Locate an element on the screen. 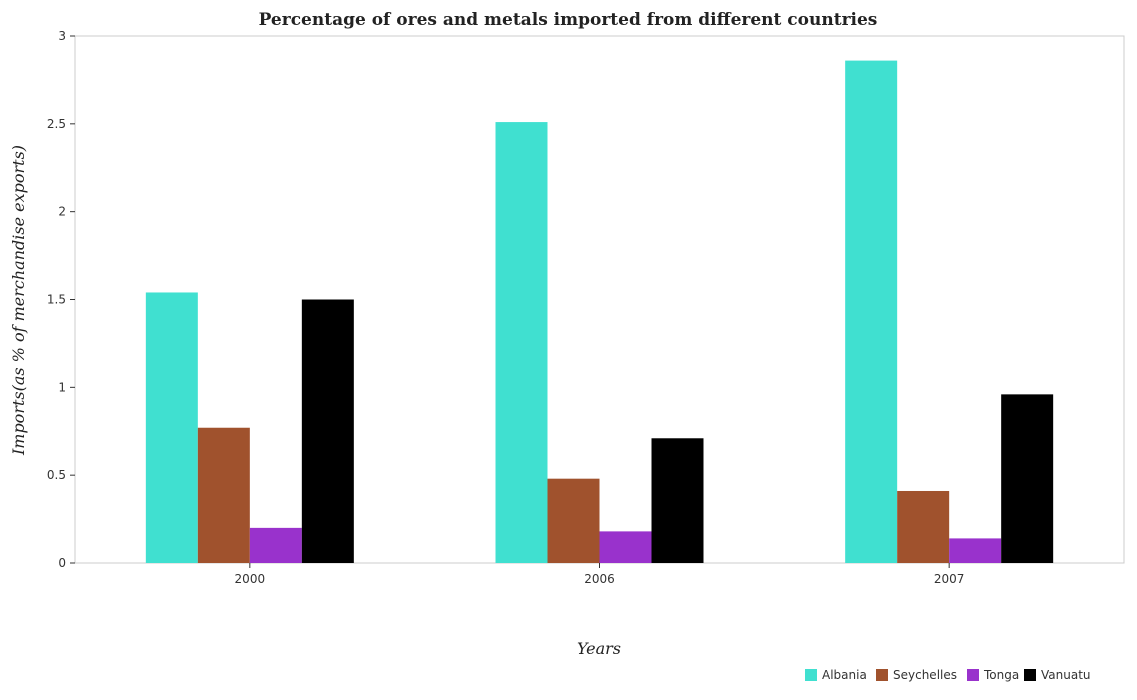 The image size is (1137, 700). y-axis: 0 0.5 1 1.5 2 2.5 3 is located at coordinates (61, 299).